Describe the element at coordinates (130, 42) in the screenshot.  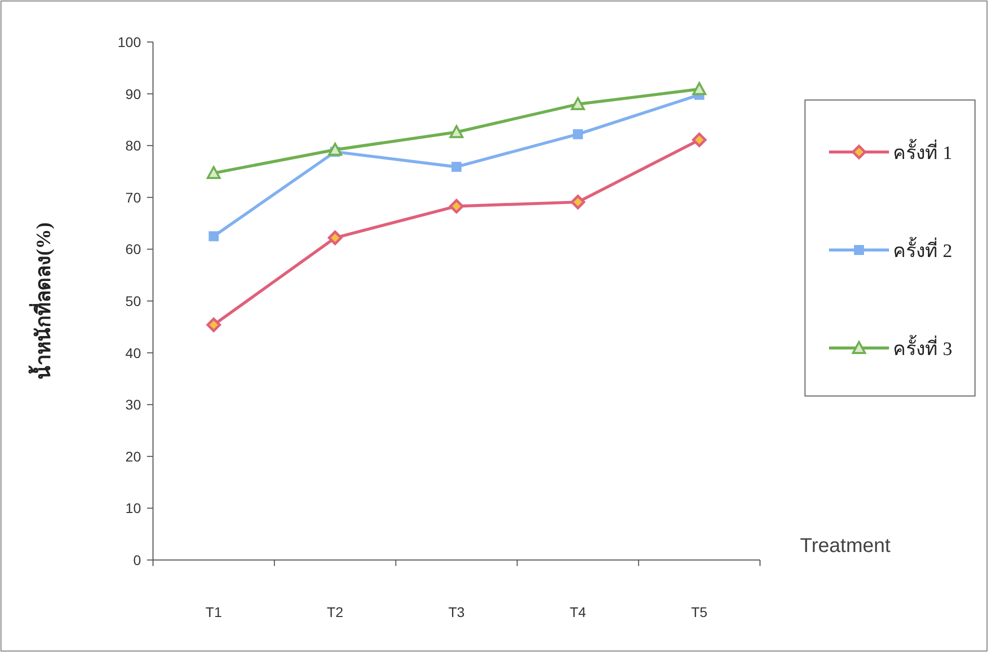
I see `y-tick-label: 100` at that location.